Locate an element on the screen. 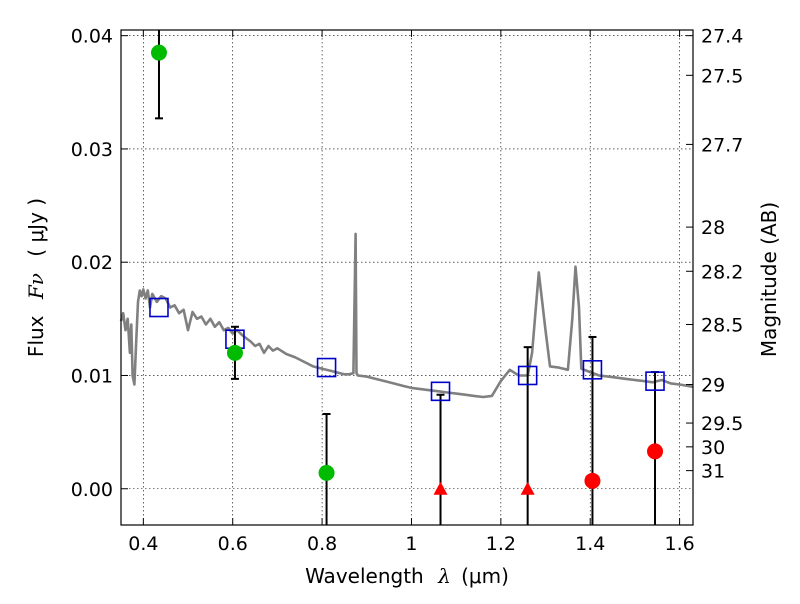  magnitude-tick-label: 31 is located at coordinates (713, 472).